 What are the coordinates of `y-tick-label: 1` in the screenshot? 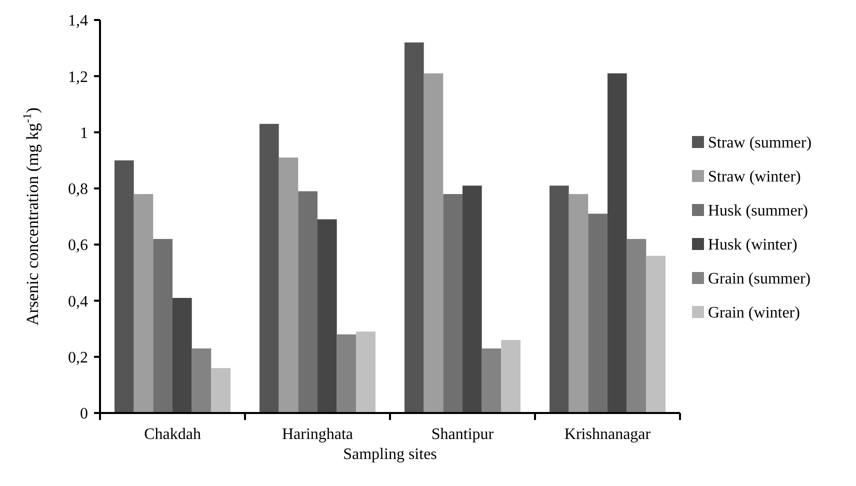 It's located at (84, 133).